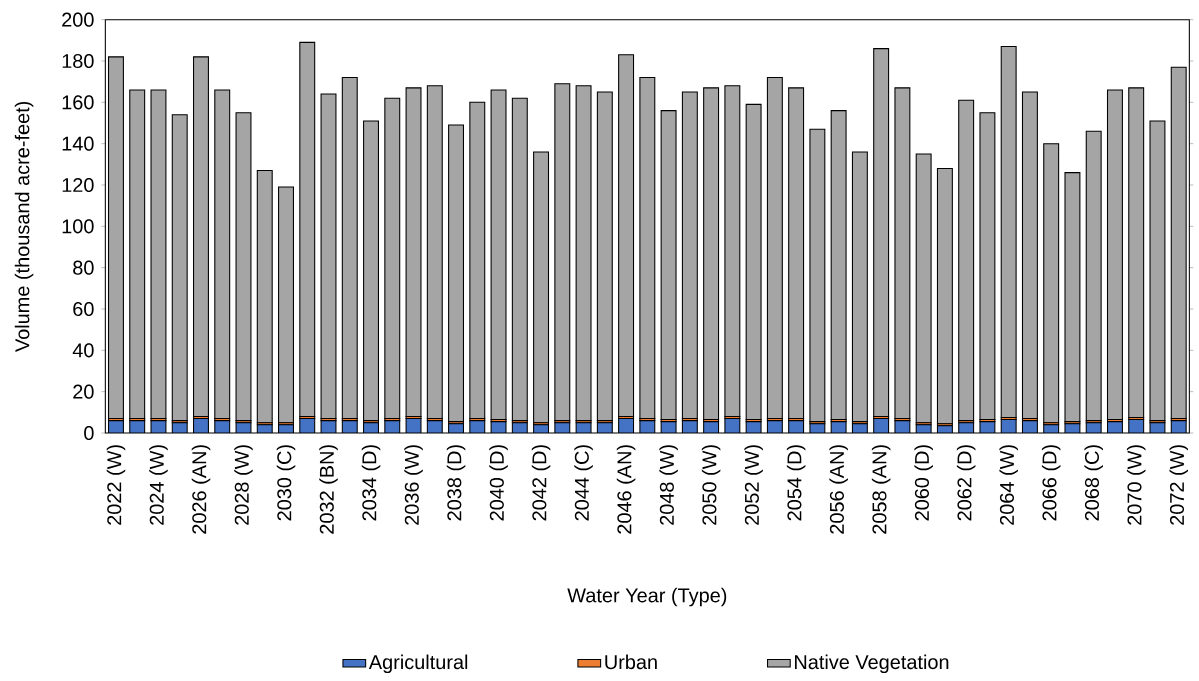  I want to click on legend-label: Agricultural, so click(418, 664).